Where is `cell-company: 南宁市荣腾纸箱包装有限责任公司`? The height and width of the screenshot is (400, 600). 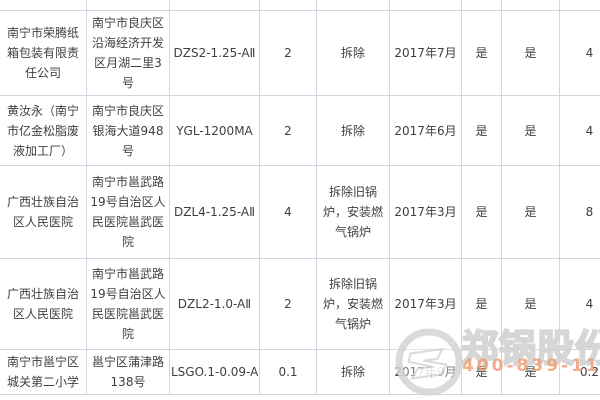
cell-company: 南宁市荣腾纸箱包装有限责任公司 is located at coordinates (43, 53).